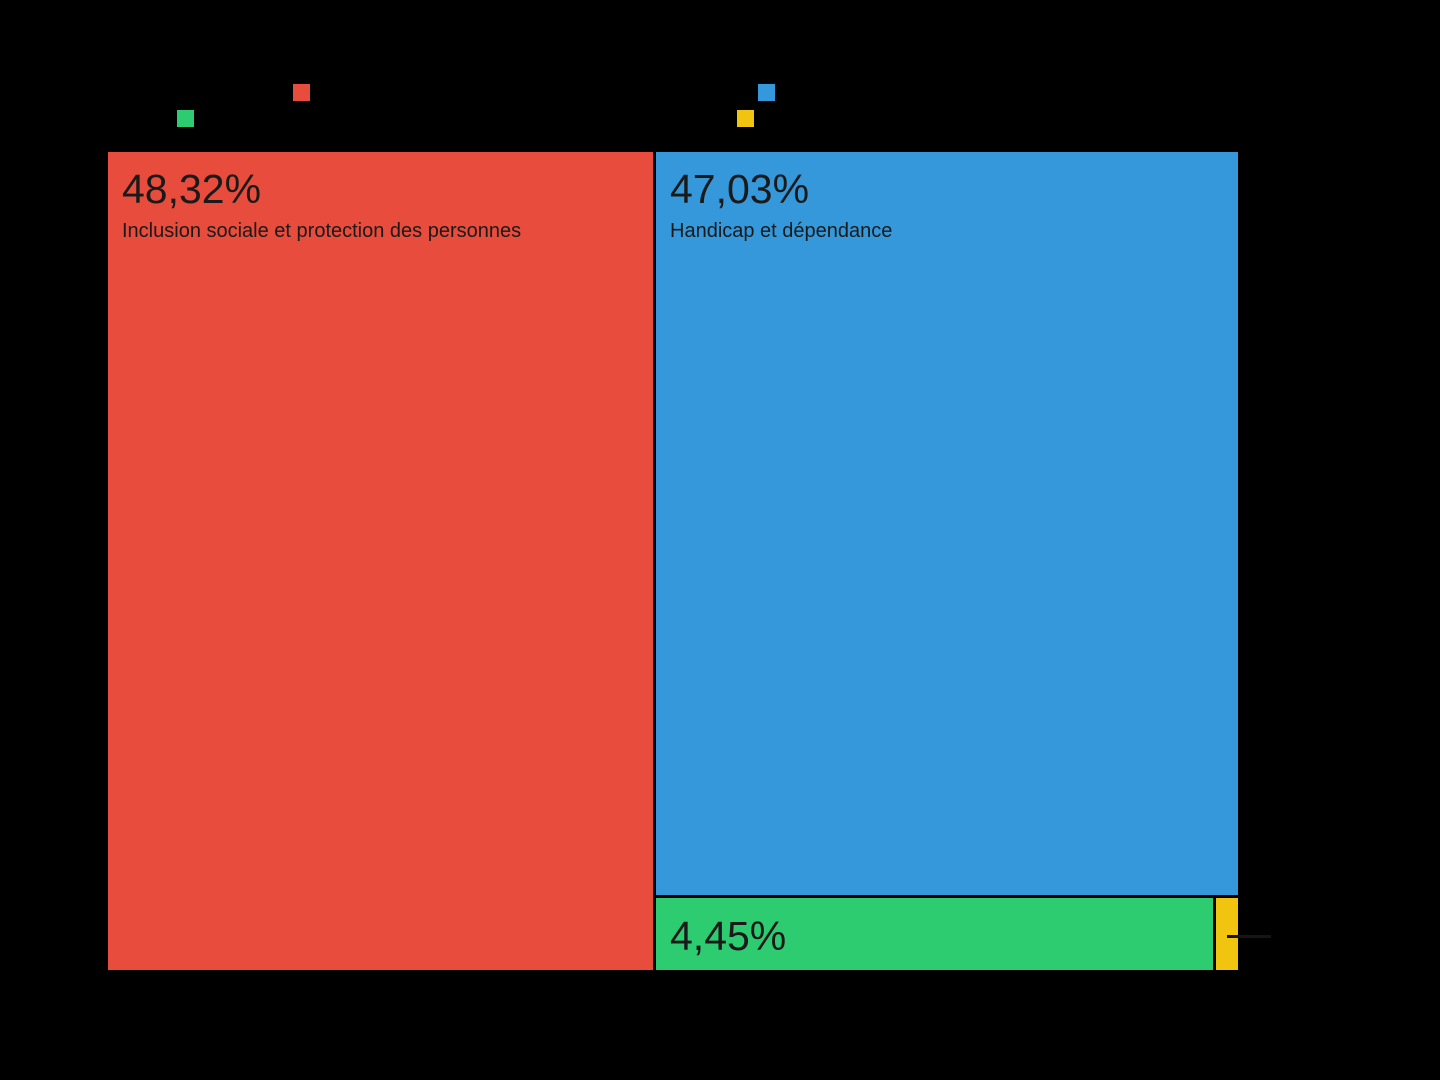  I want to click on legend-swatch-yellow, so click(745, 118).